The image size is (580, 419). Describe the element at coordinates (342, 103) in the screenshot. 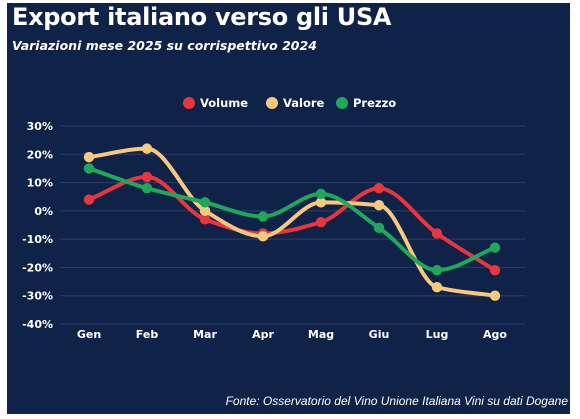

I see `legend-swatch-prezzo` at that location.